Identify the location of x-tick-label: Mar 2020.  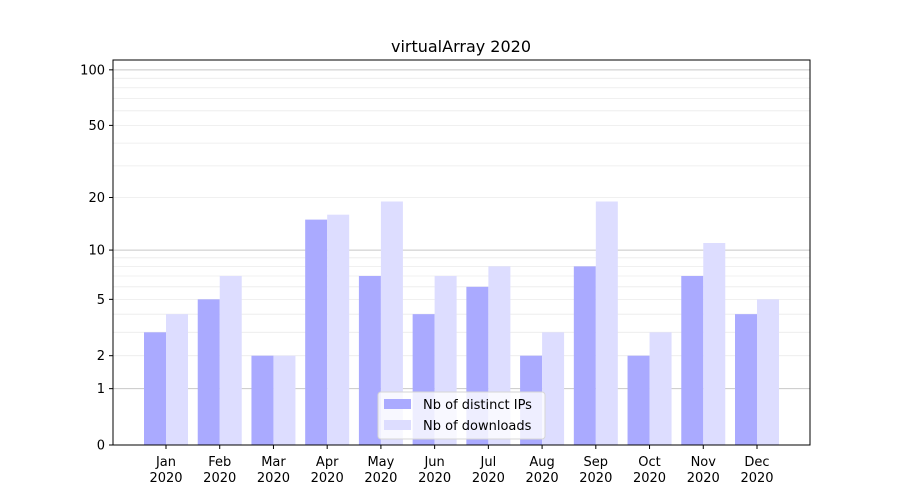
(273, 470).